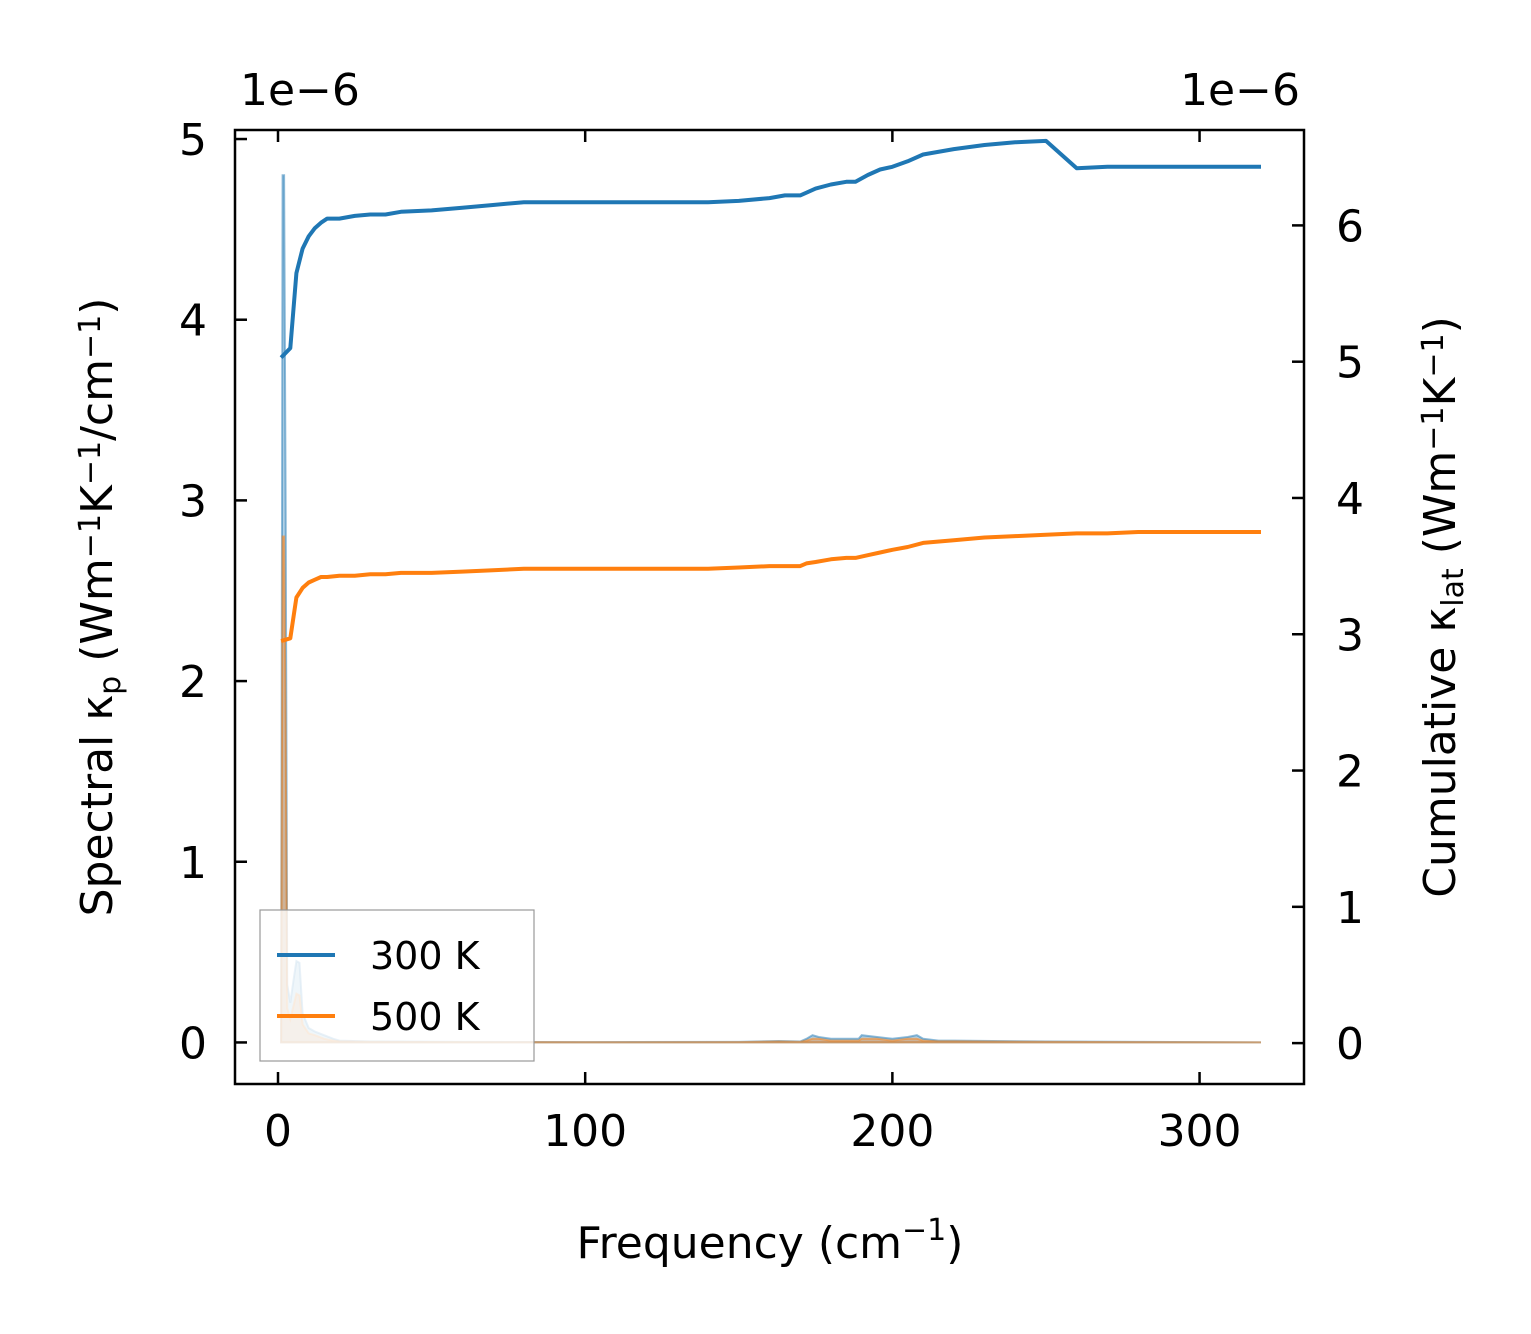  What do you see at coordinates (740, 1243) in the screenshot?
I see `x-axis-label-text: Frequency (cm` at bounding box center [740, 1243].